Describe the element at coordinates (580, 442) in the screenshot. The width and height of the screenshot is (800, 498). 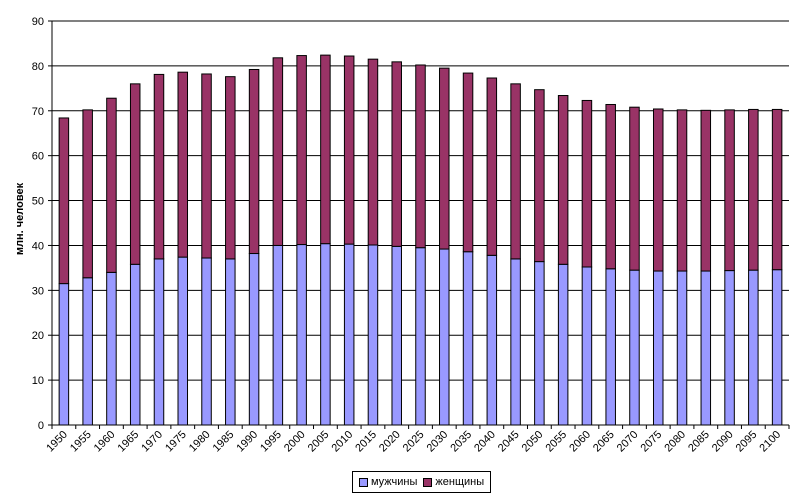
I see `x-tick-label: 2060` at that location.